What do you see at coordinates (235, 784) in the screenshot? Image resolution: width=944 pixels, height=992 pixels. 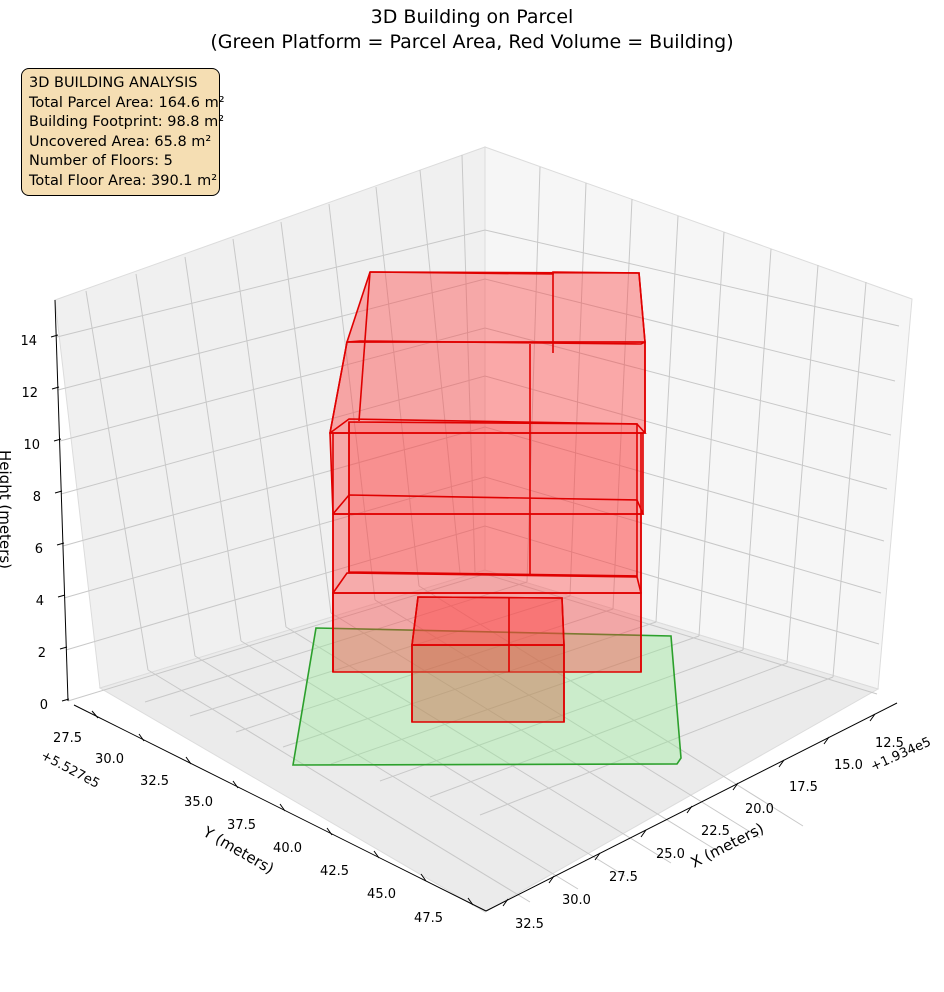 I see `y-tick-35.0` at bounding box center [235, 784].